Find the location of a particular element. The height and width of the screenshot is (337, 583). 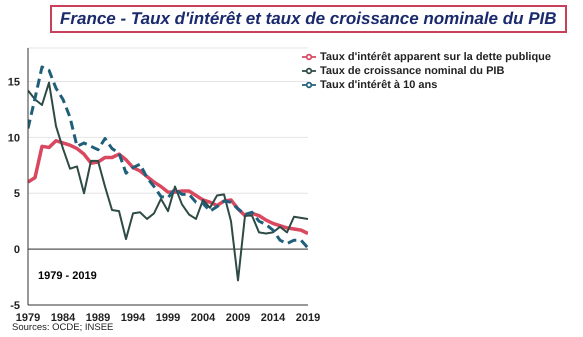

y-tick-label: 0 is located at coordinates (17, 250).